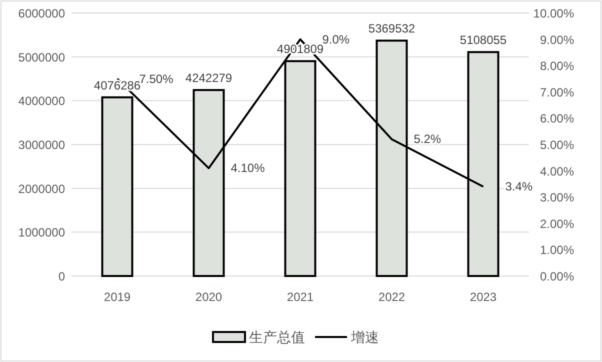 The image size is (602, 362). What do you see at coordinates (557, 277) in the screenshot?
I see `y2-tick-label: 0.00%` at bounding box center [557, 277].